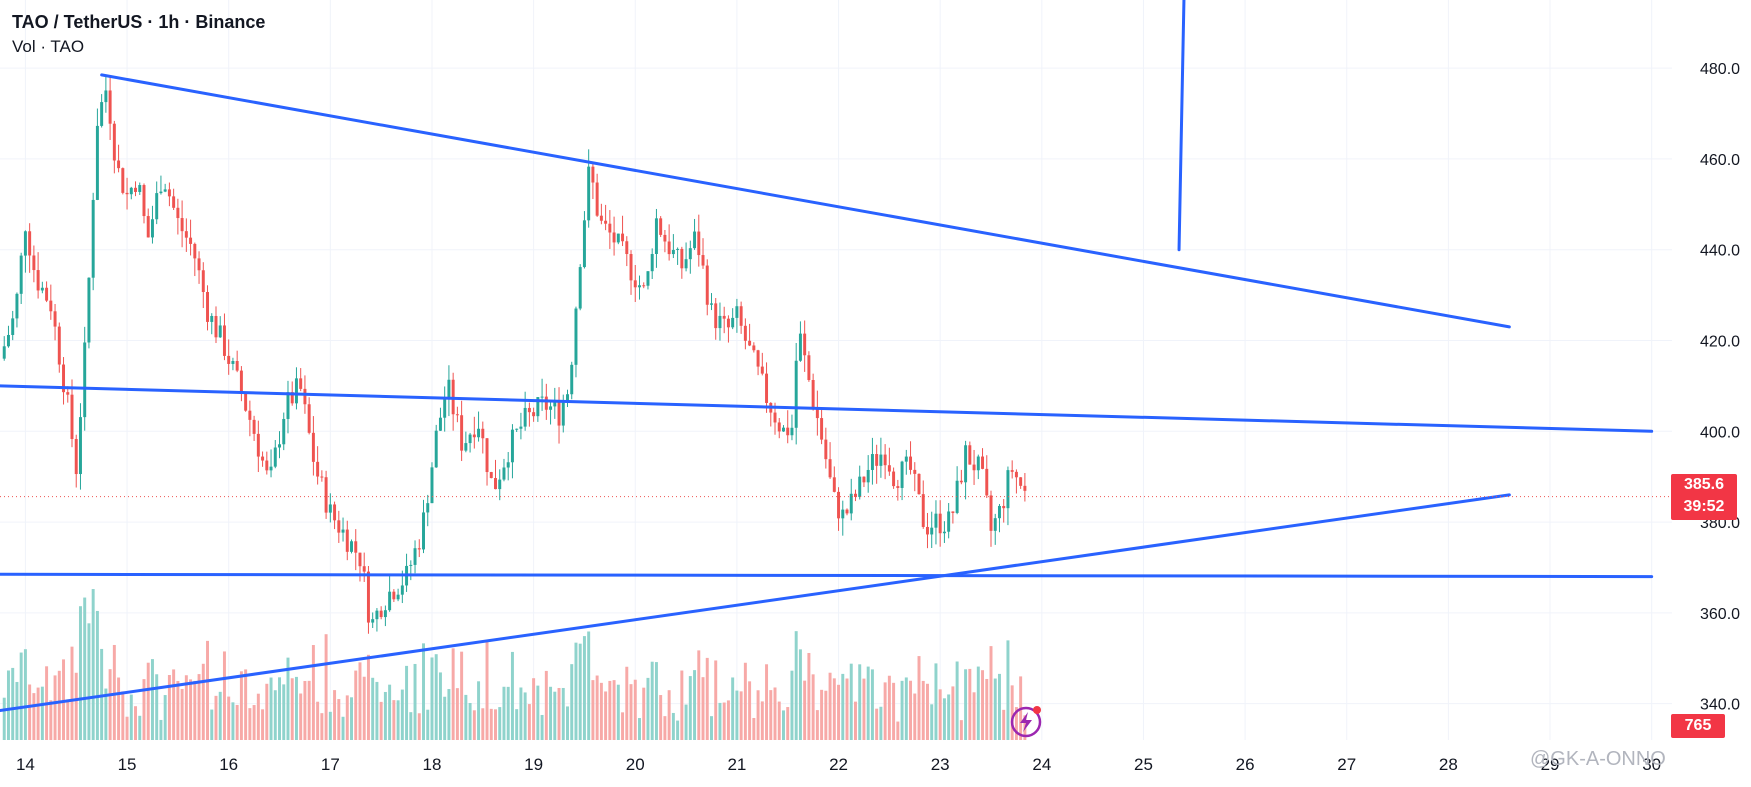  Describe the element at coordinates (1550, 764) in the screenshot. I see `x-tick-label: 29` at that location.